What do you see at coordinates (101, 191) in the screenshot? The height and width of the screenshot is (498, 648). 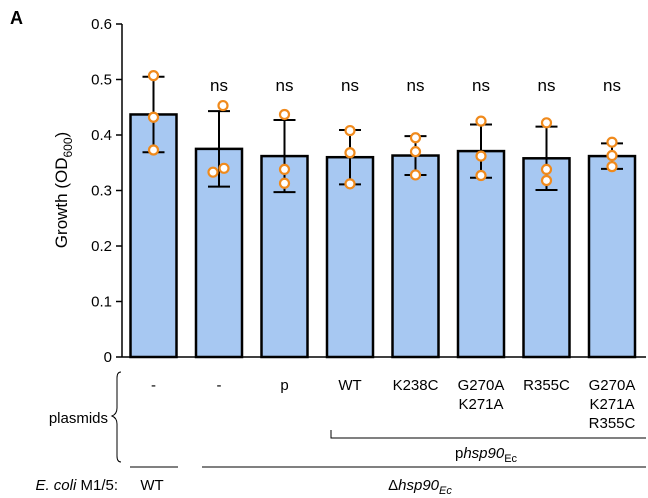 I see `y-tick-label: 0.3` at bounding box center [101, 191].